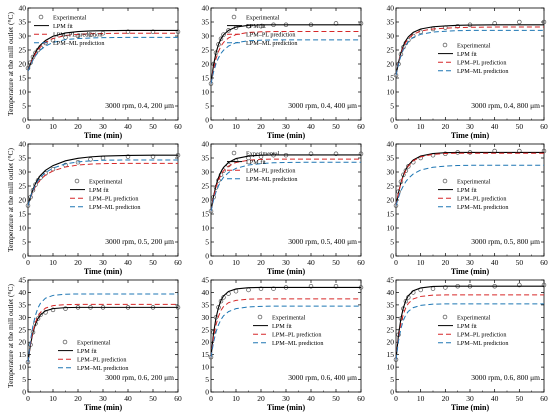 The height and width of the screenshot is (413, 550). What do you see at coordinates (505, 105) in the screenshot?
I see `condition-label: 3000 rpm, 0.4, 800 μm` at bounding box center [505, 105].